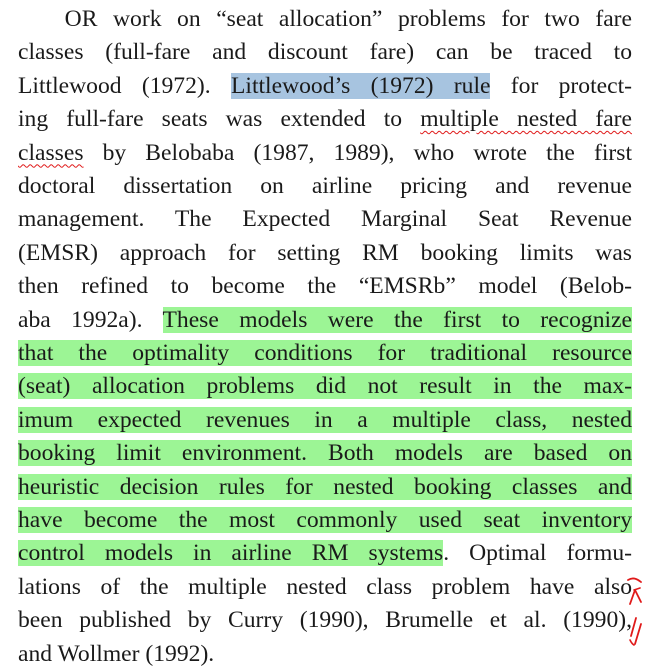  Describe the element at coordinates (634, 591) in the screenshot. I see `handwritten-caret-icon` at that location.